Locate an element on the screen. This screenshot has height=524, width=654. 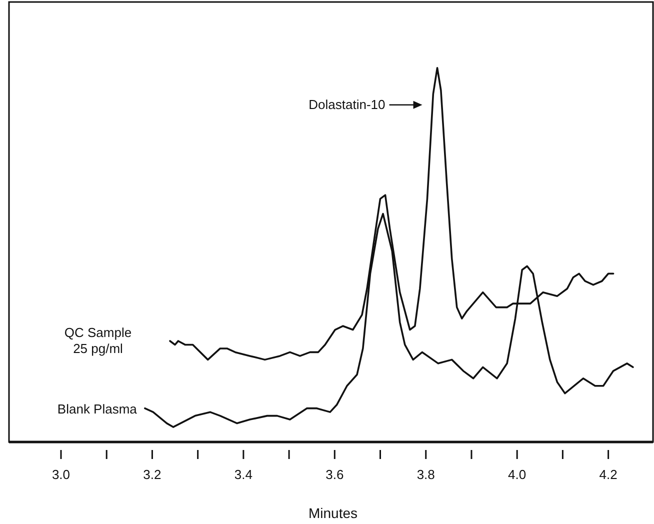
x-tick-label: 4.2 is located at coordinates (608, 474).